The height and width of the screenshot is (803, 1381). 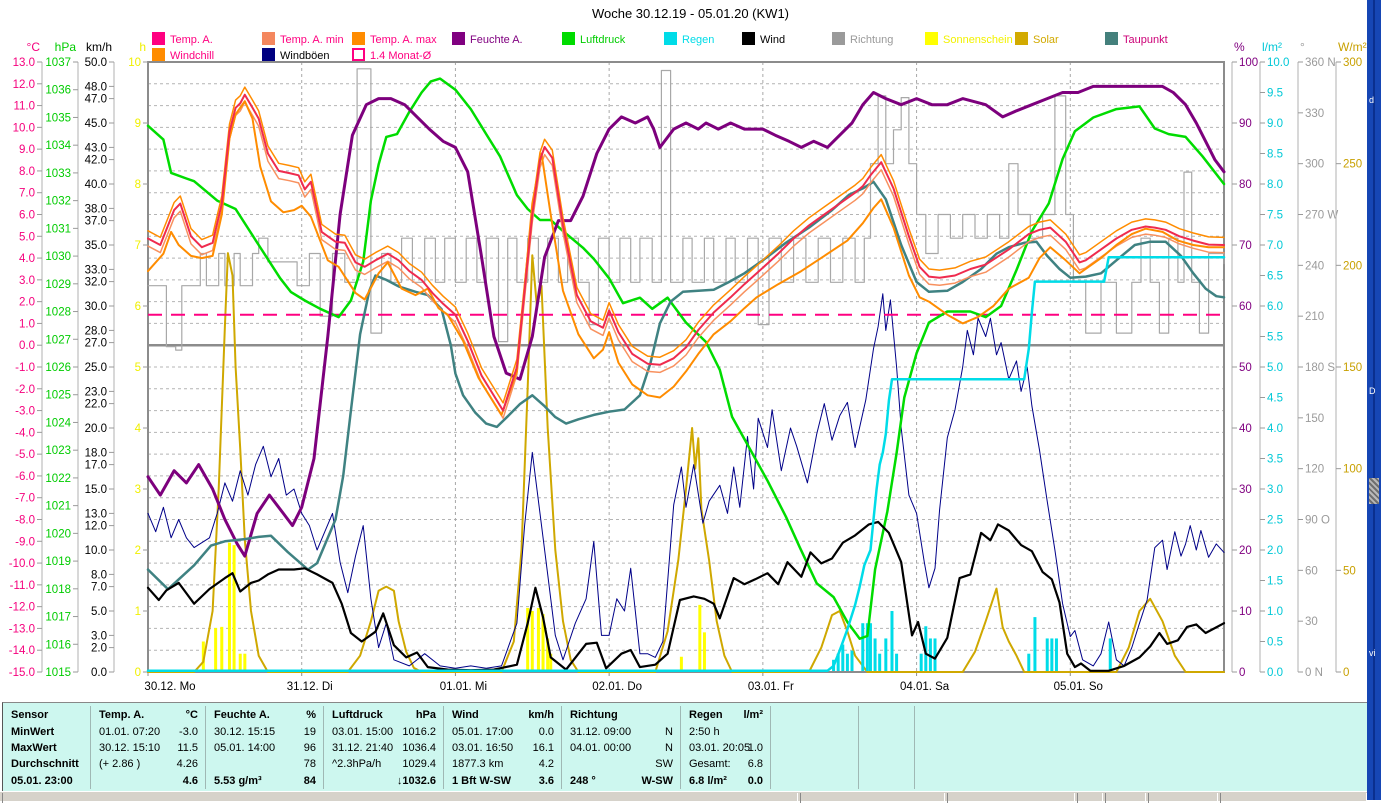 What do you see at coordinates (96, 429) in the screenshot?
I see `svg-text: 20.0` at bounding box center [96, 429].